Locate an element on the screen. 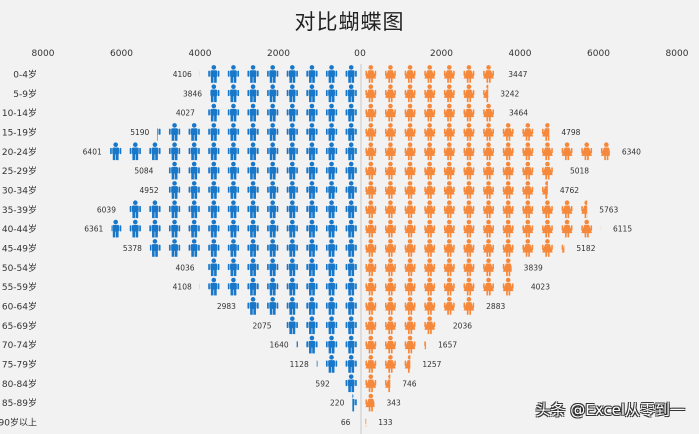 The height and width of the screenshot is (434, 699). male-value-label: 592 is located at coordinates (322, 383).